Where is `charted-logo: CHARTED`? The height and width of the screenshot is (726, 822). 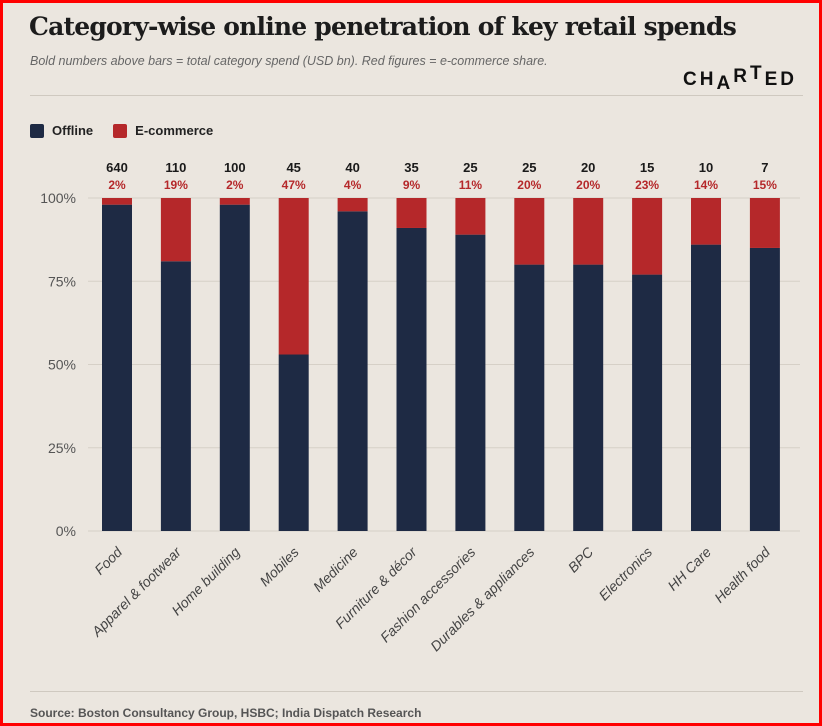 charted-logo: CHARTED is located at coordinates (740, 78).